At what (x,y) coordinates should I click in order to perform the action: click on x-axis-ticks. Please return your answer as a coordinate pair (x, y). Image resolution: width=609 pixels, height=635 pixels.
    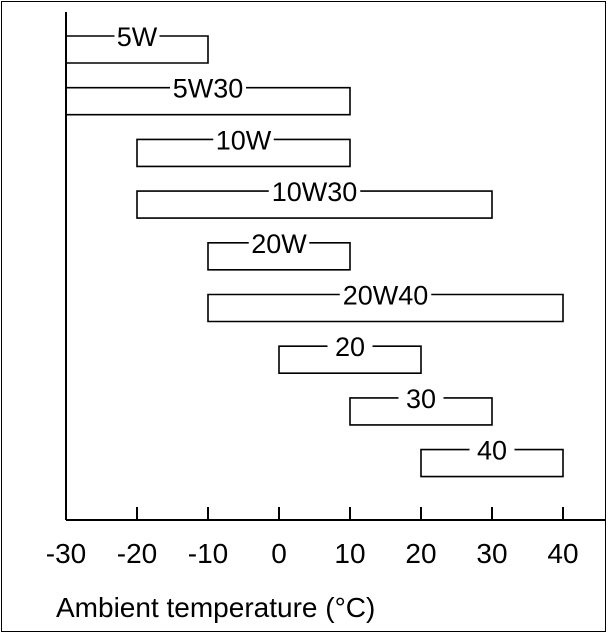
    Looking at the image, I should click on (350, 513).